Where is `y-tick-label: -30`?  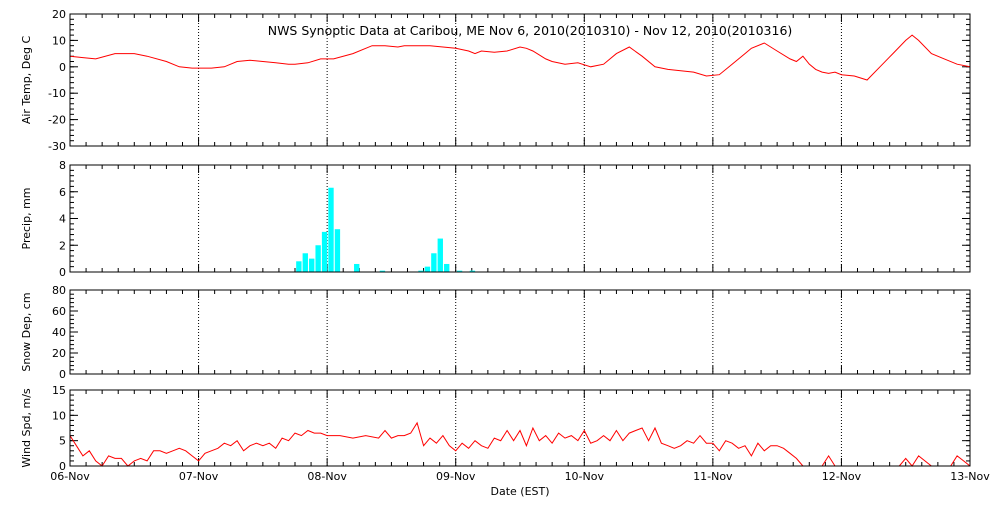 y-tick-label: -30 is located at coordinates (57, 146).